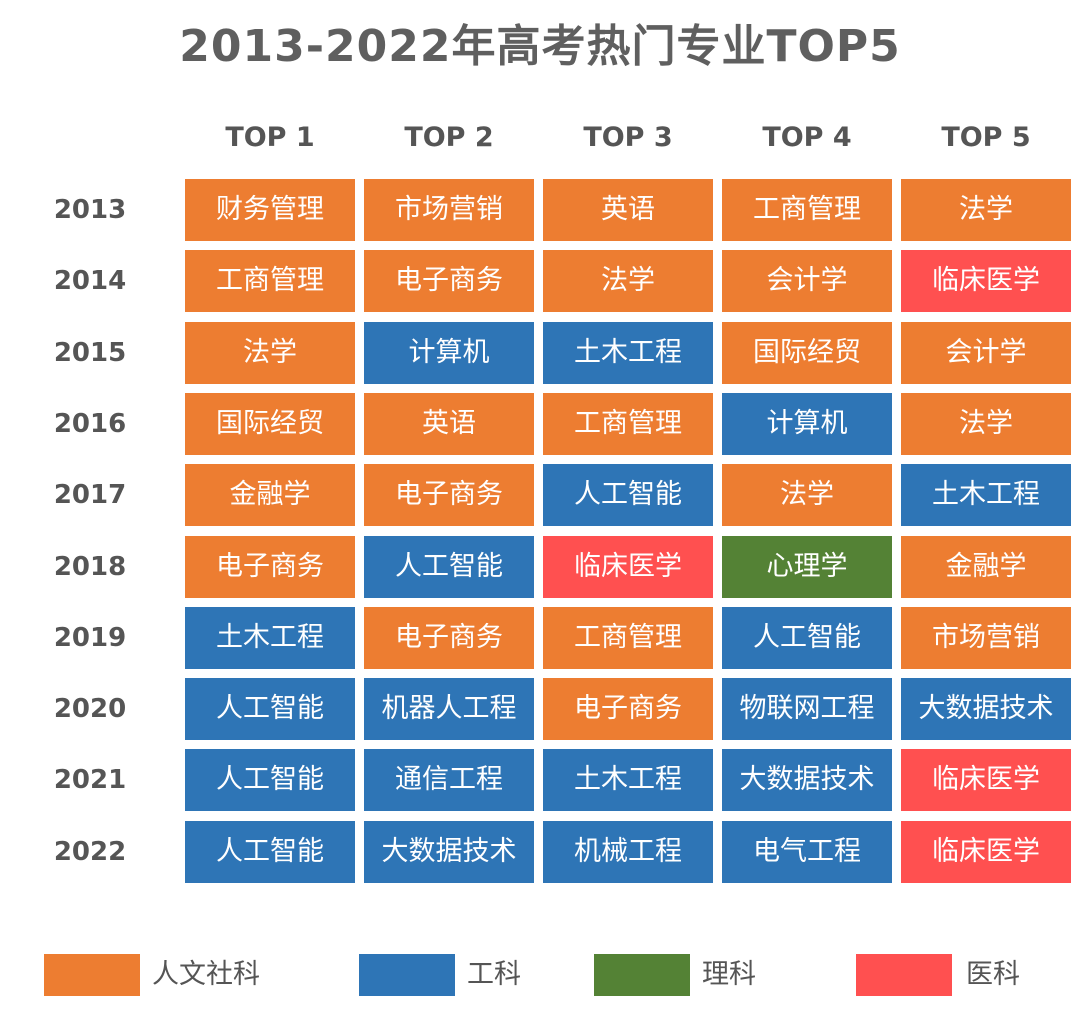 The height and width of the screenshot is (1013, 1080). I want to click on major-cell-2016-top3: 工商管理, so click(628, 424).